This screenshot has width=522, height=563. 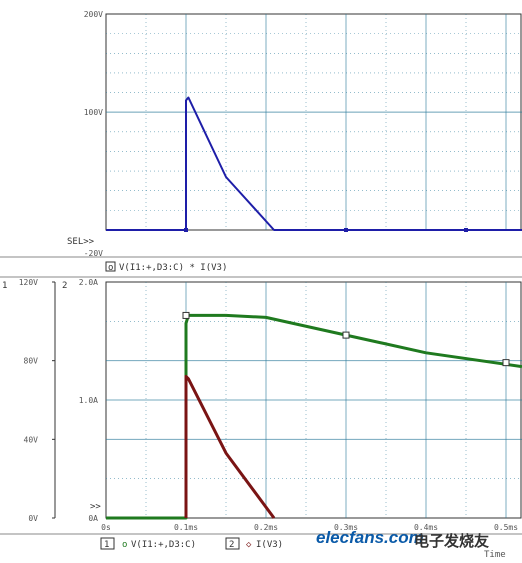 I want to click on red-trace, so click(x=230, y=446).